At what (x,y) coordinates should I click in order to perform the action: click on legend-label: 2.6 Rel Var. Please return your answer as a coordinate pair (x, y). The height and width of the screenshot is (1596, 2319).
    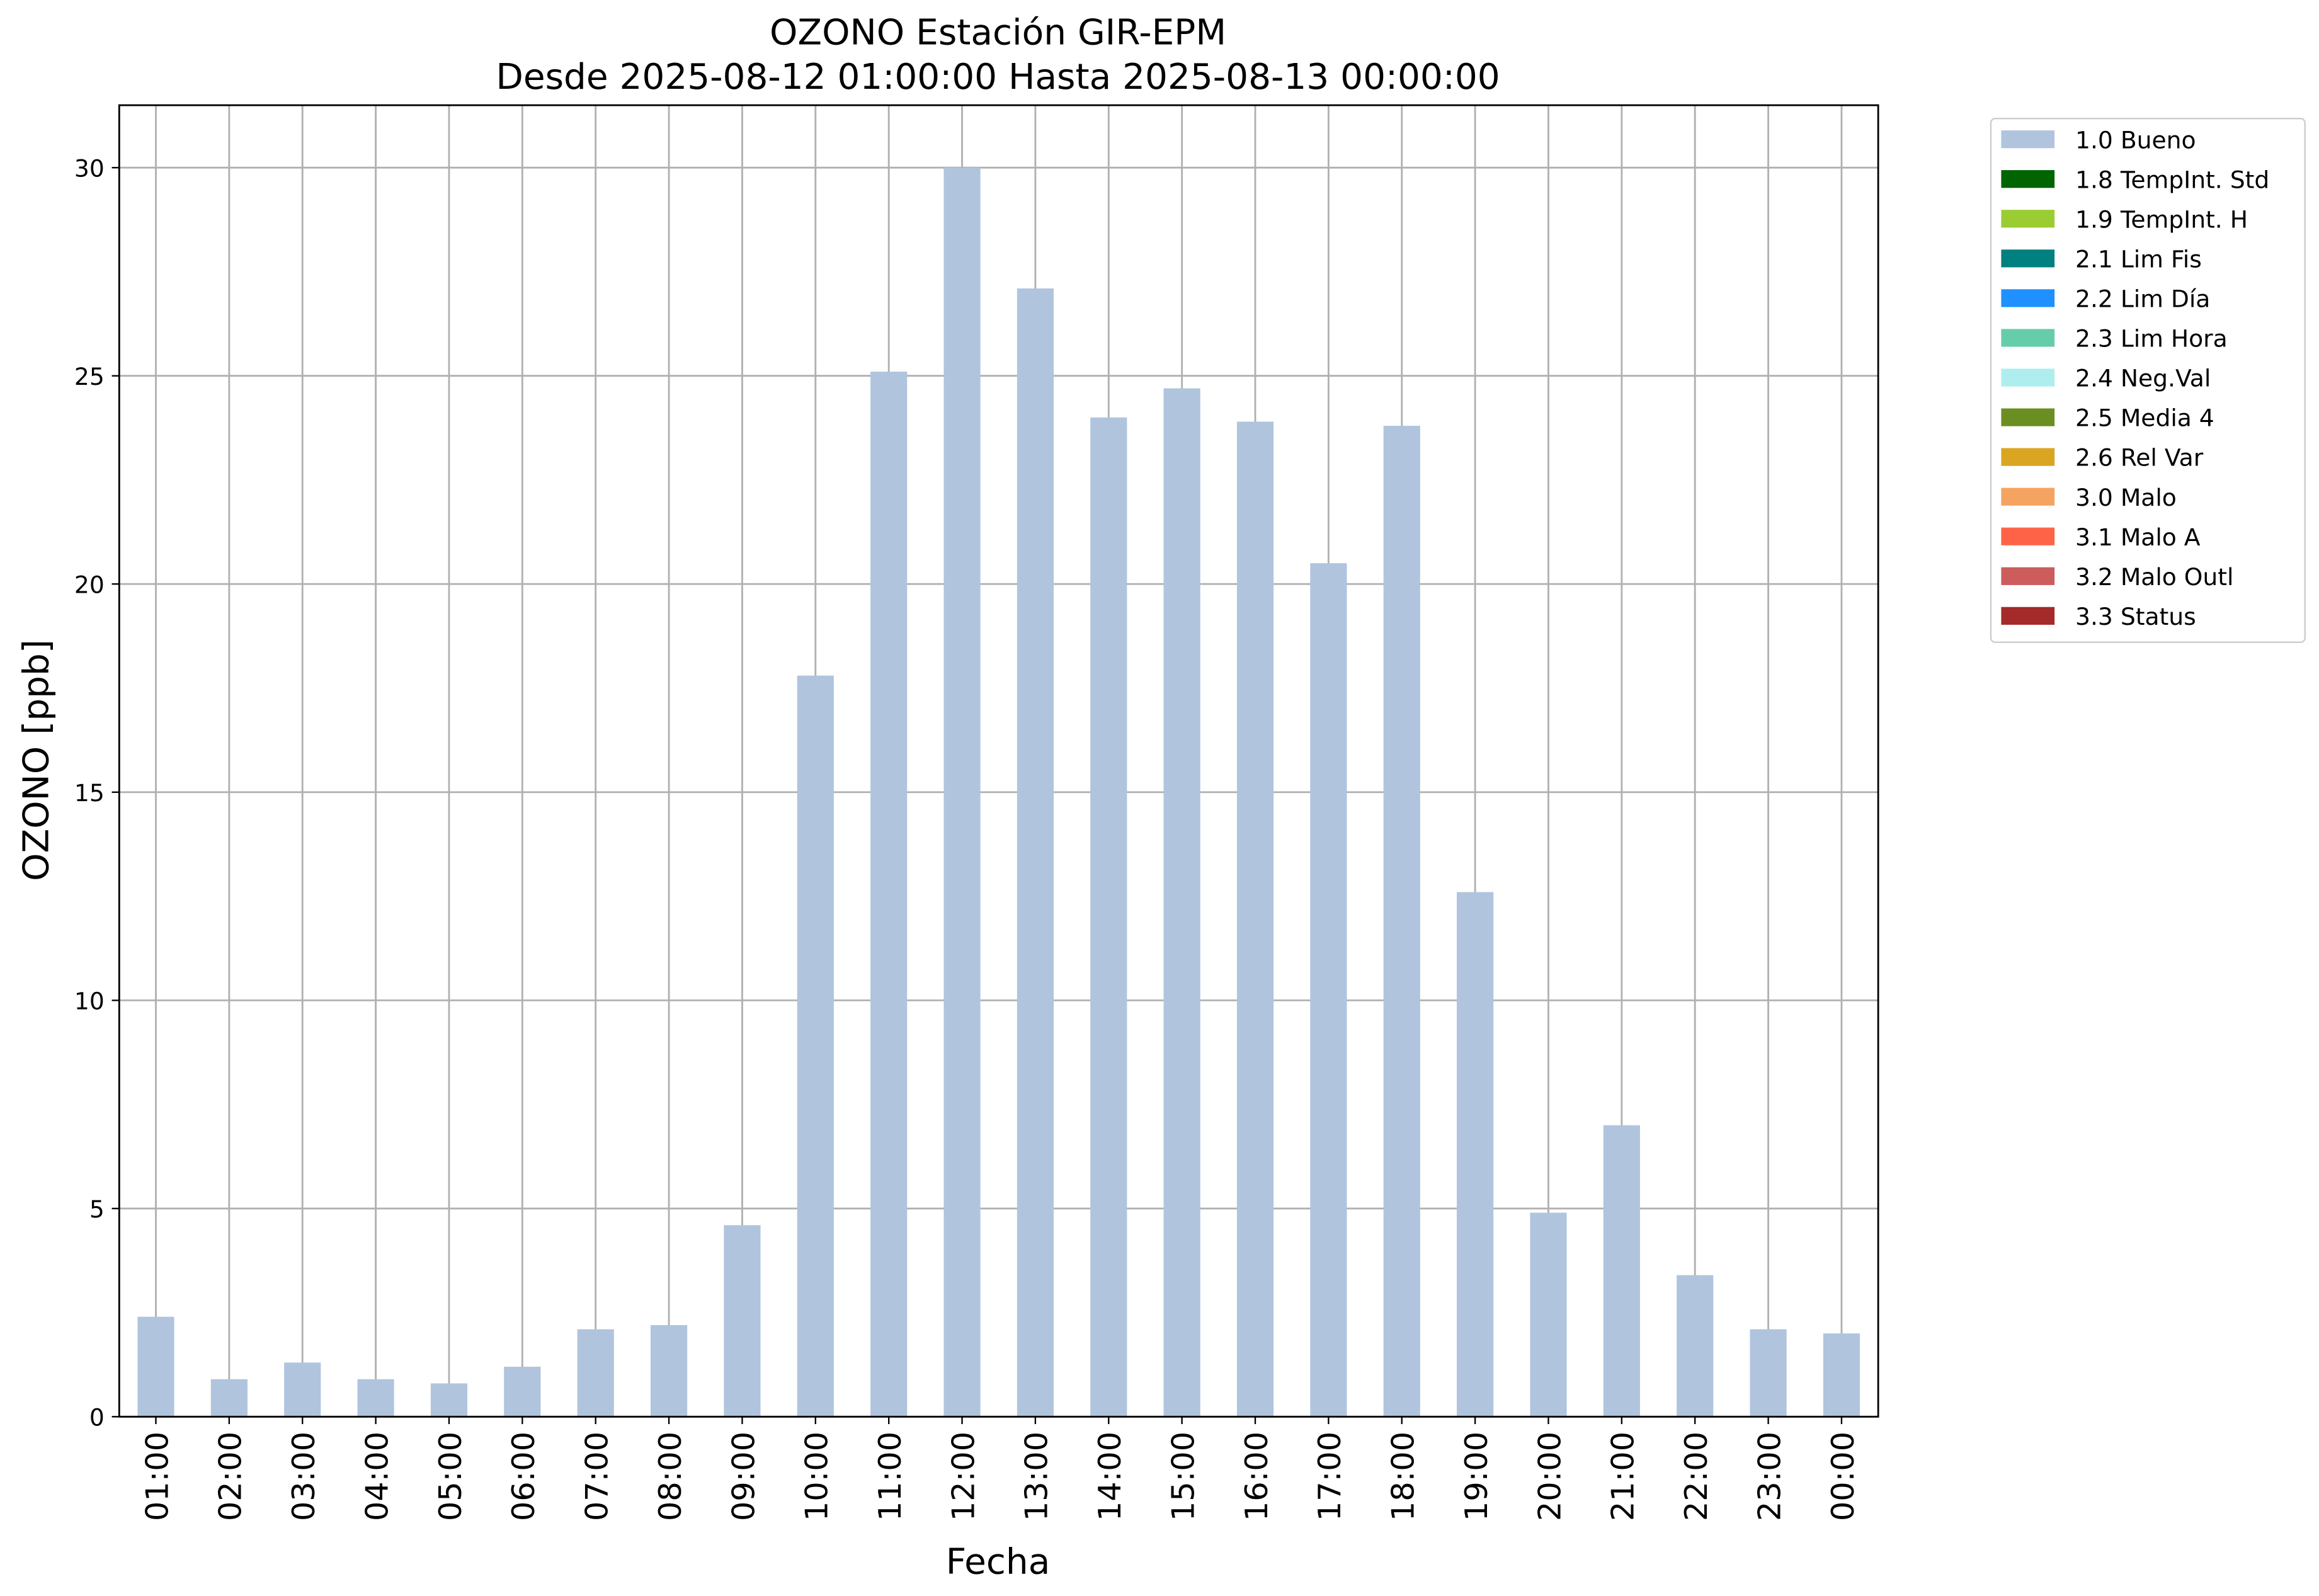
    Looking at the image, I should click on (2139, 458).